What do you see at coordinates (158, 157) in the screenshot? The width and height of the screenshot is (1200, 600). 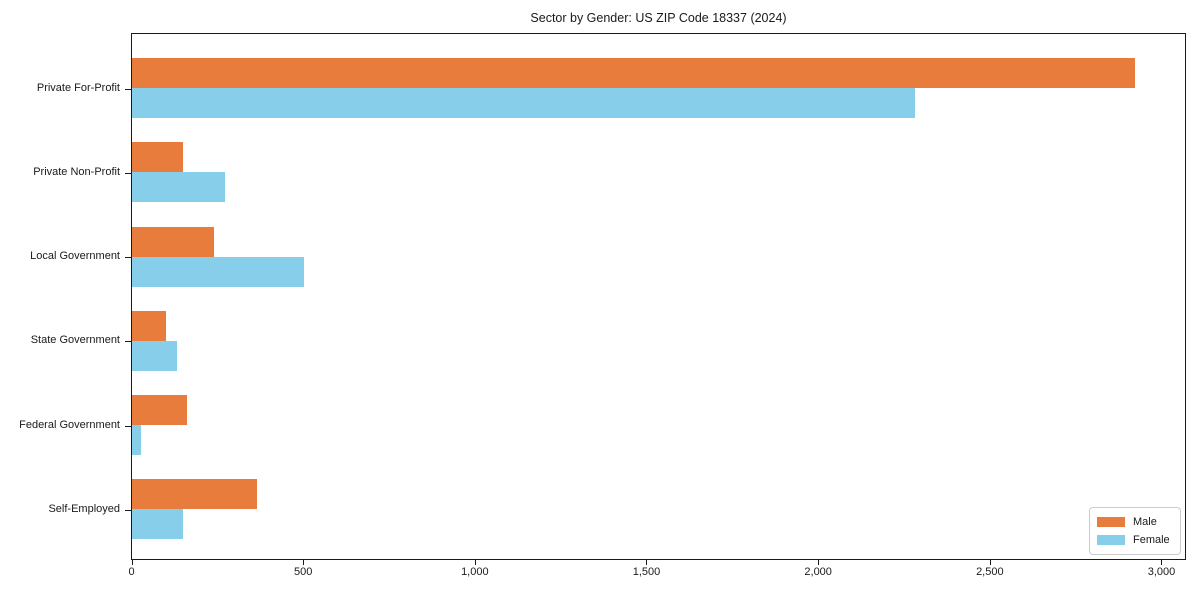 I see `bar-male-private-non-profit` at bounding box center [158, 157].